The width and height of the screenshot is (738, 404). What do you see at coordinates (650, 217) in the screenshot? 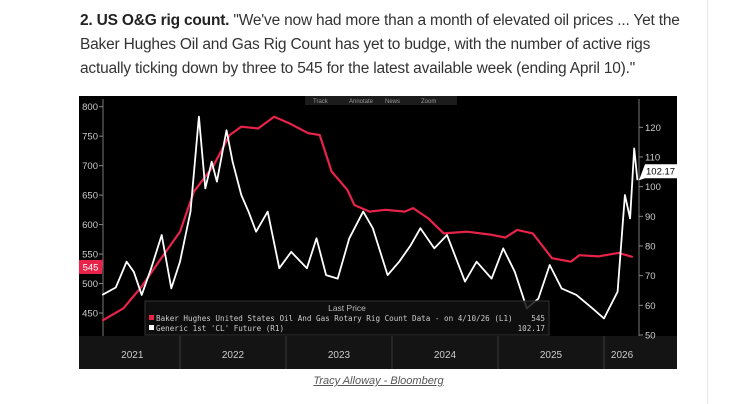
I see `right-tick-label: 90` at bounding box center [650, 217].